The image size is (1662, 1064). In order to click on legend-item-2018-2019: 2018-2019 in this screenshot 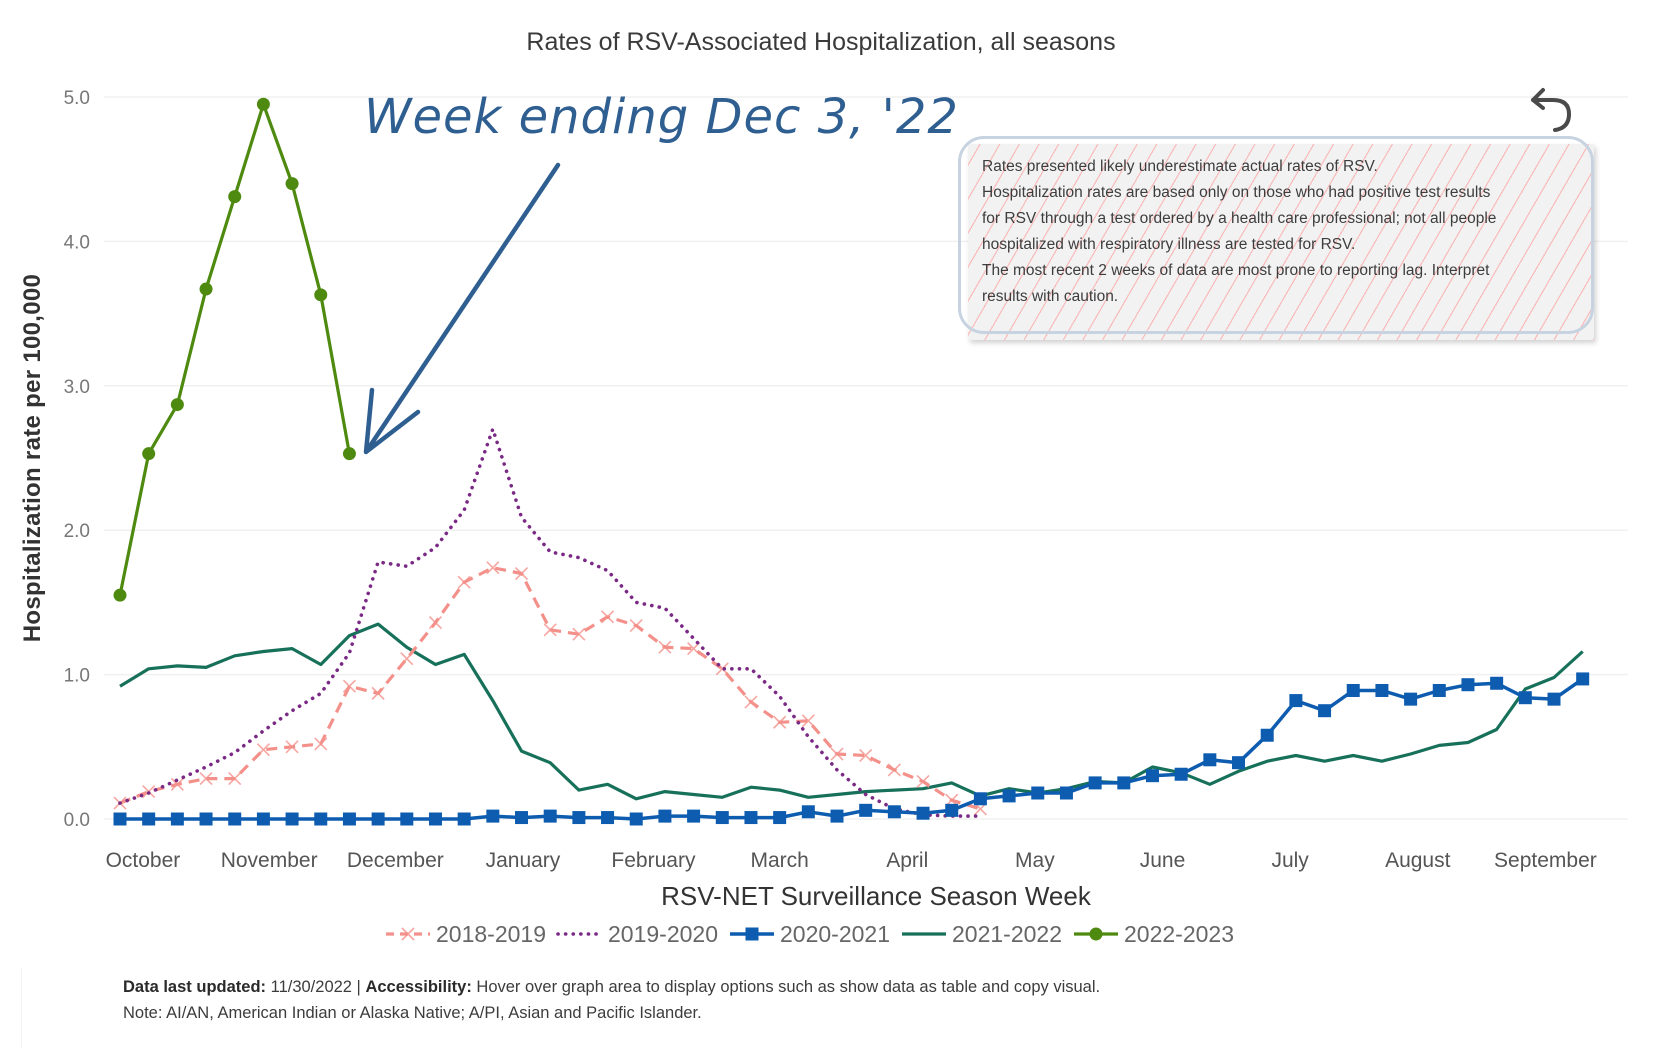, I will do `click(466, 934)`.